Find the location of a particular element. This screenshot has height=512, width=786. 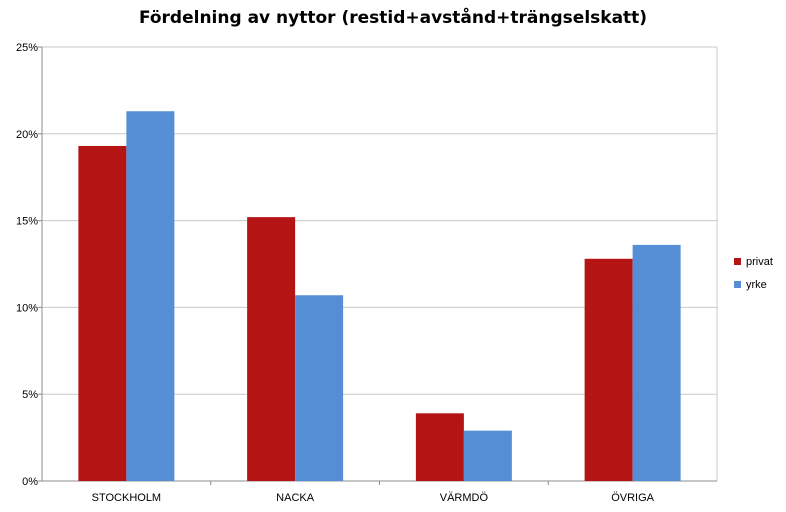

legend-swatch-privat is located at coordinates (737, 261).